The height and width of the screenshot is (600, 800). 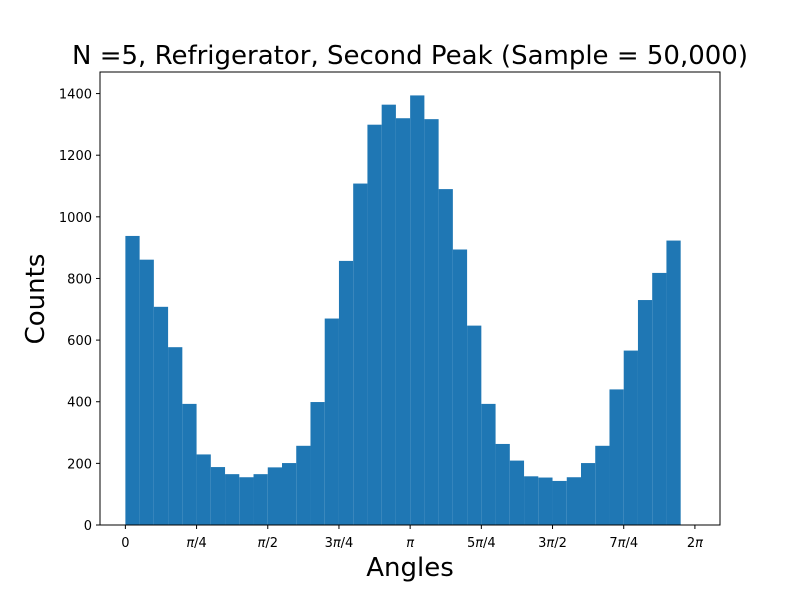 What do you see at coordinates (339, 543) in the screenshot?
I see `x-tick-label: 3π/4` at bounding box center [339, 543].